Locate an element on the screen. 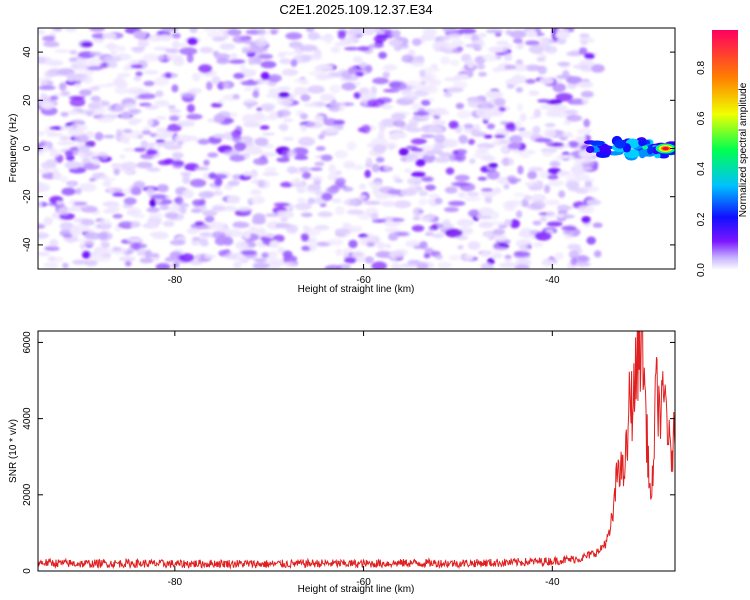  x-tick-label: -80 is located at coordinates (175, 582).